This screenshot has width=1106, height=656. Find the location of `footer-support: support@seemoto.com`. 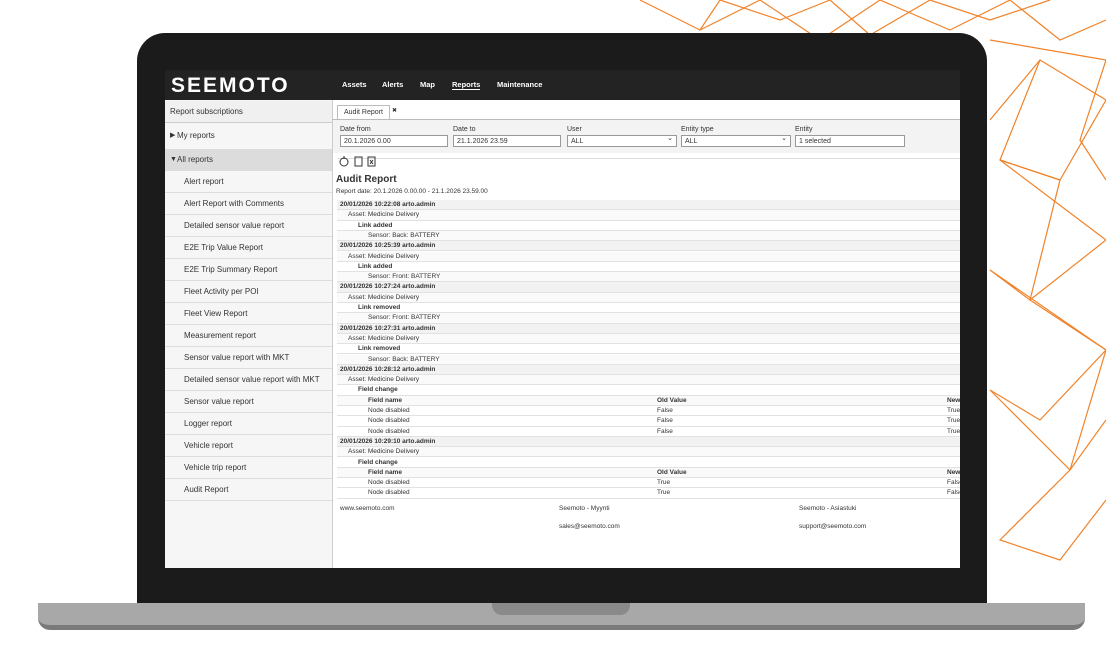

footer-support: support@seemoto.com is located at coordinates (833, 526).